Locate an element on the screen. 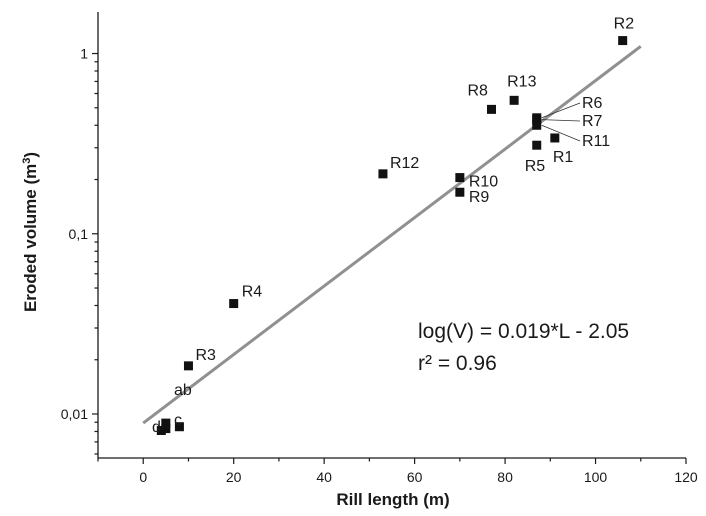 This screenshot has width=706, height=516. r-squared: r² = 0.96 is located at coordinates (457, 363).